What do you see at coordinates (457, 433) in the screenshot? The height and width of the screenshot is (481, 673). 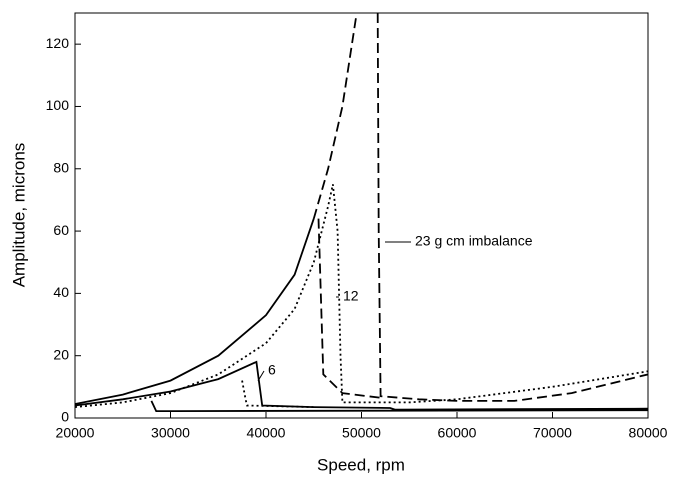 I see `x-tick-label: 60000` at bounding box center [457, 433].